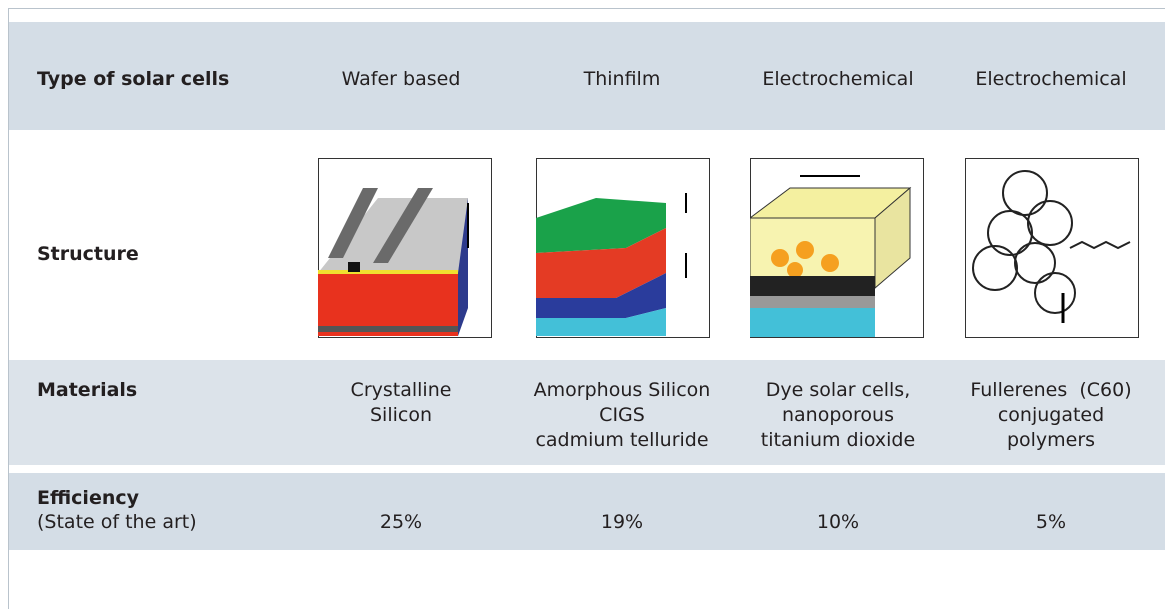 This screenshot has height=609, width=1165. I want to click on efficiency-cell: 10%, so click(838, 522).